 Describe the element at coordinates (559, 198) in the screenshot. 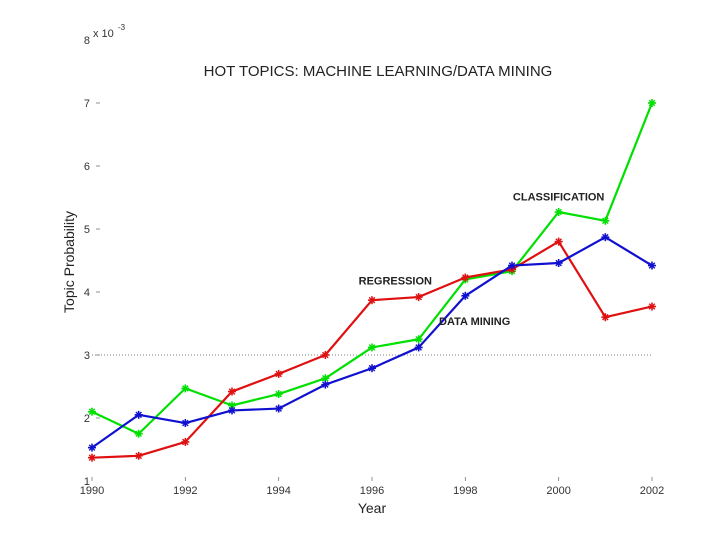

I see `series-annotation: CLASSIFICATION` at that location.